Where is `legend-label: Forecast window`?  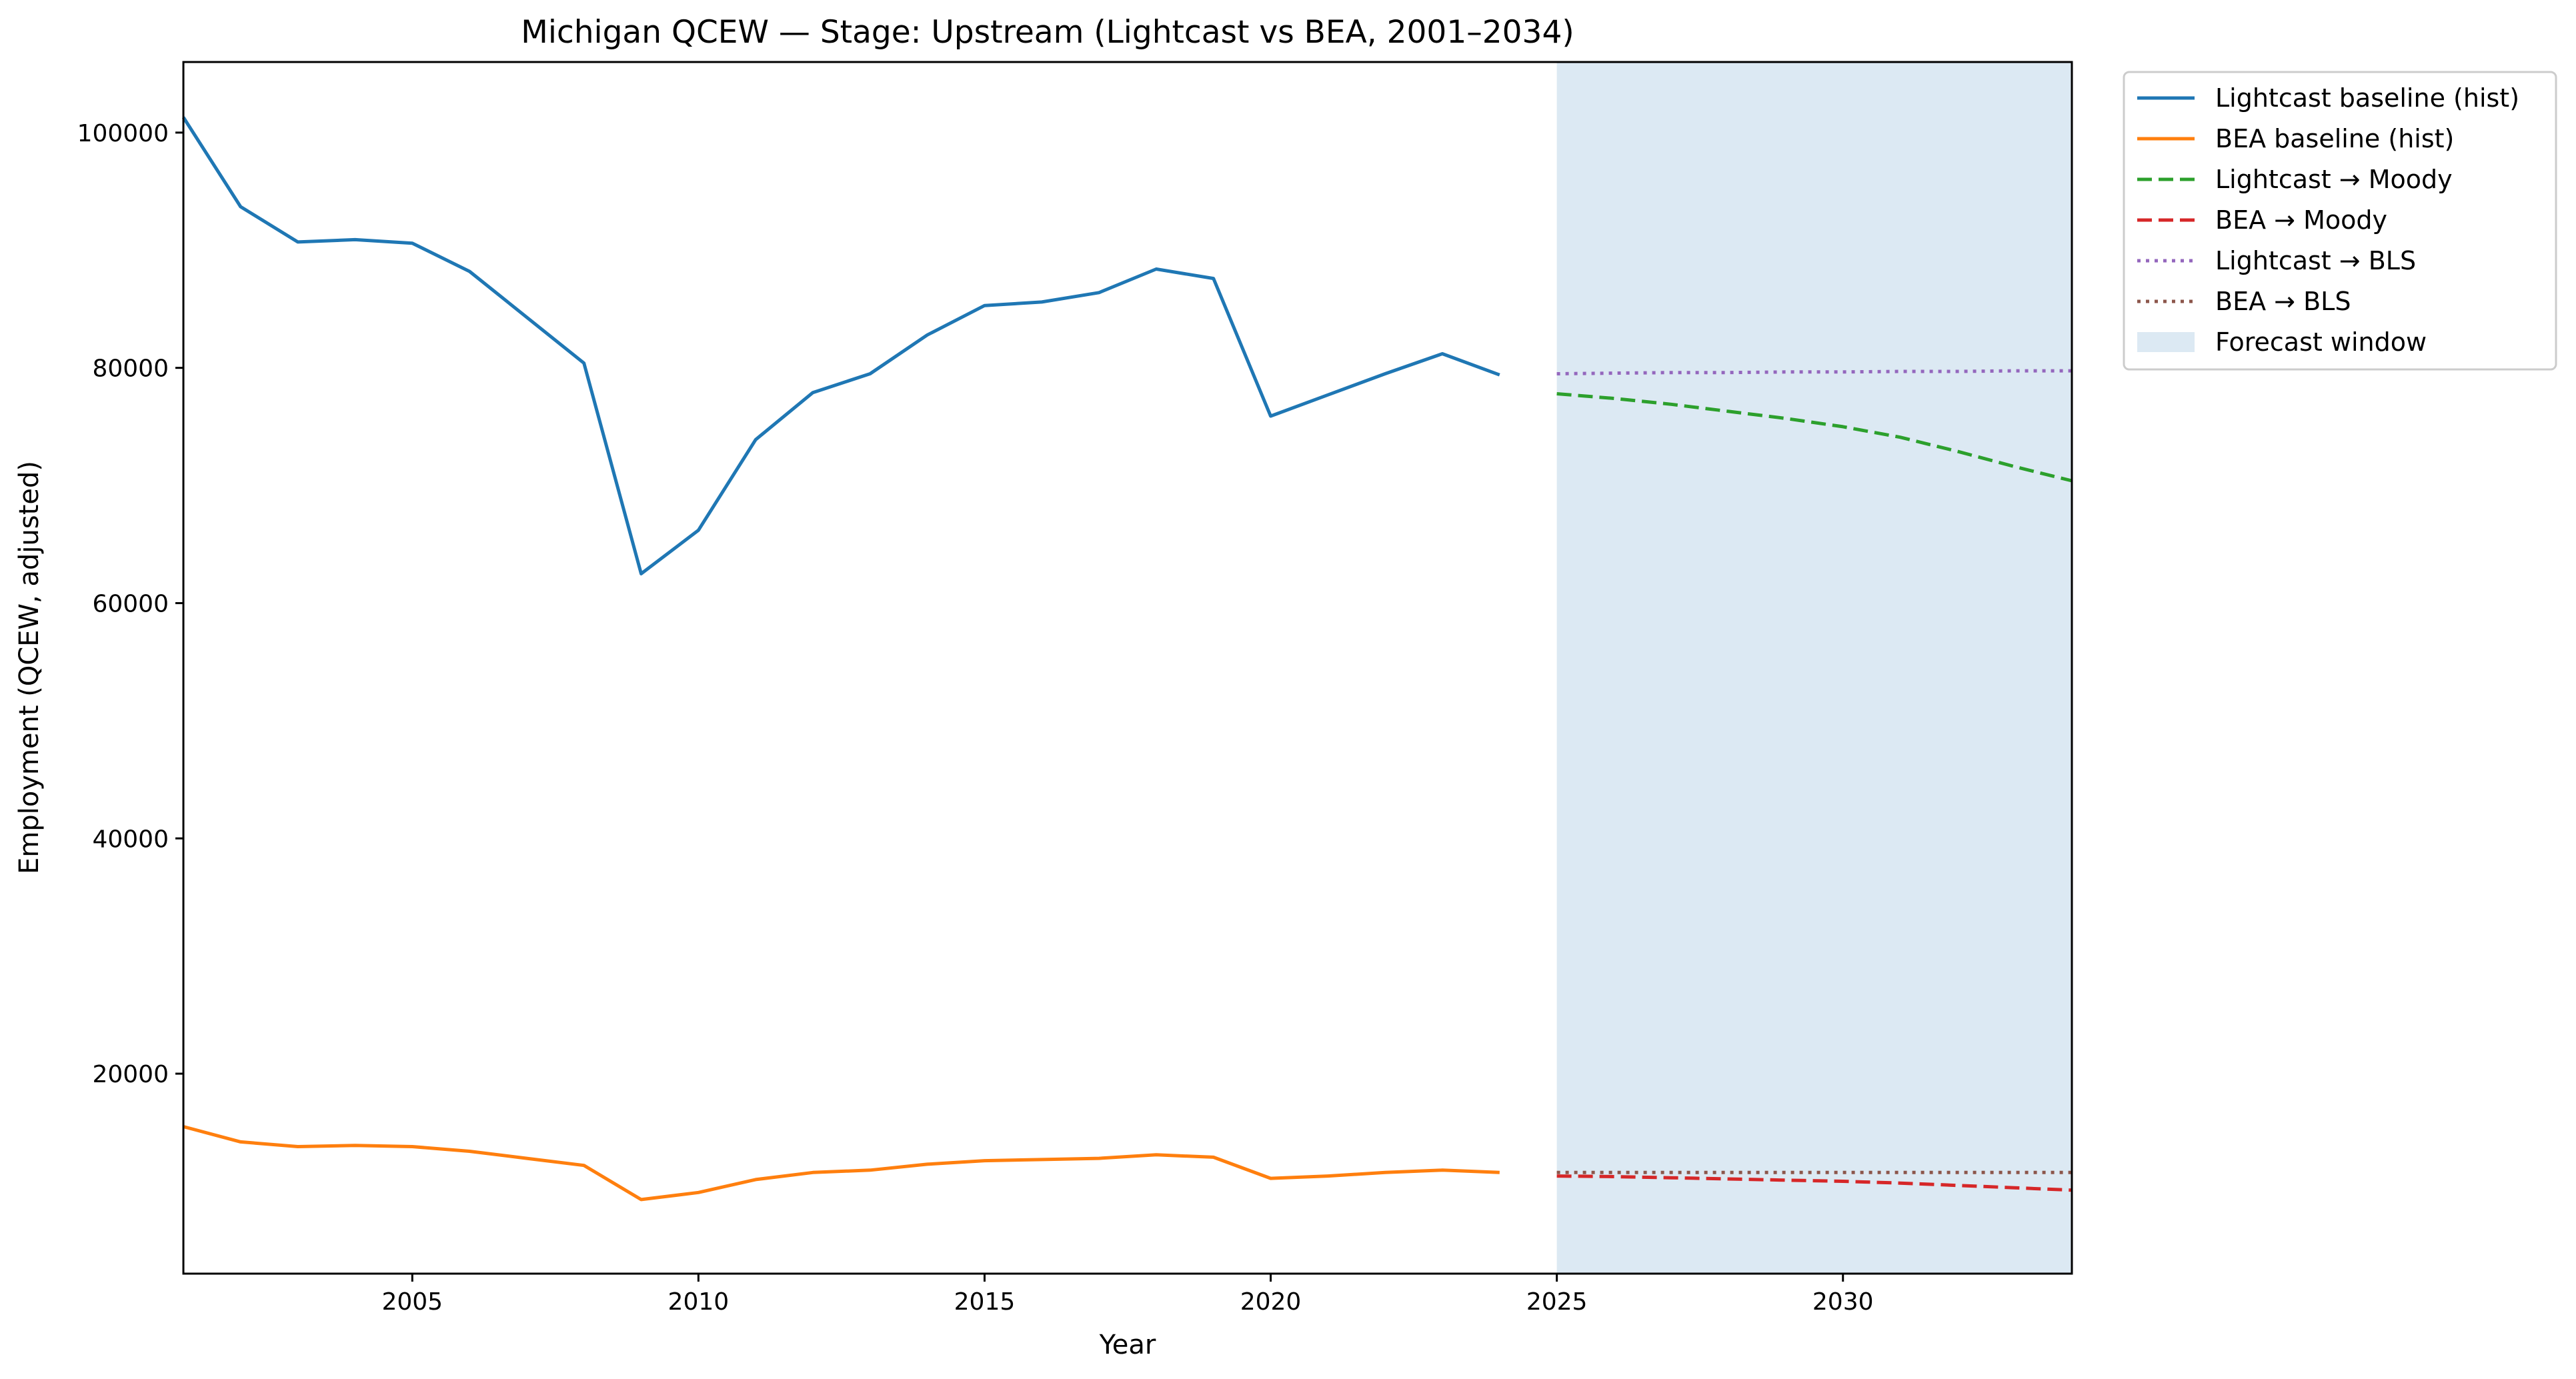
legend-label: Forecast window is located at coordinates (2321, 342).